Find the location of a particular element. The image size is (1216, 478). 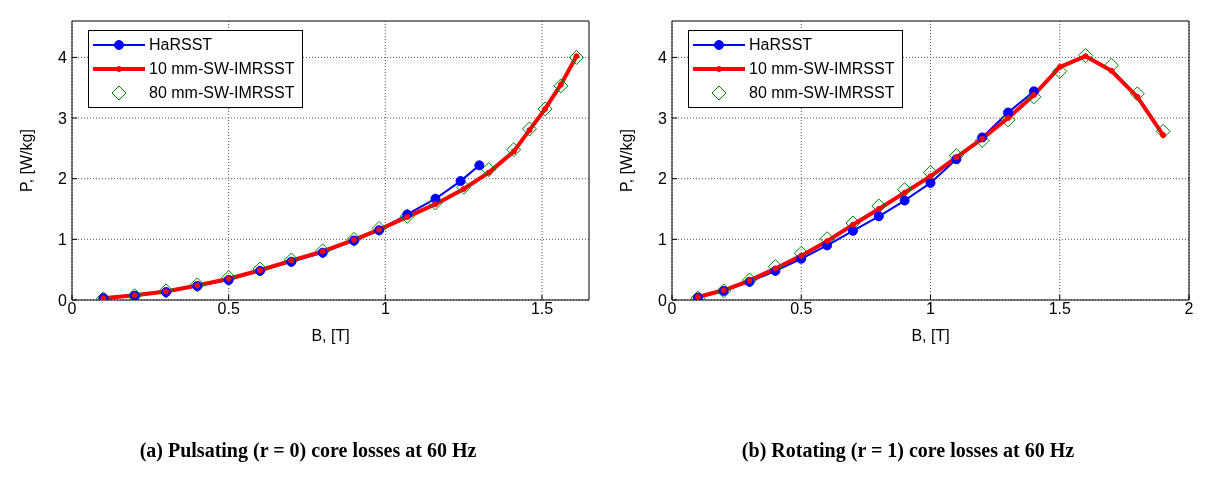

text: (a) Pulsating (r = 0) core losses at 60 Hz is located at coordinates (308, 450).